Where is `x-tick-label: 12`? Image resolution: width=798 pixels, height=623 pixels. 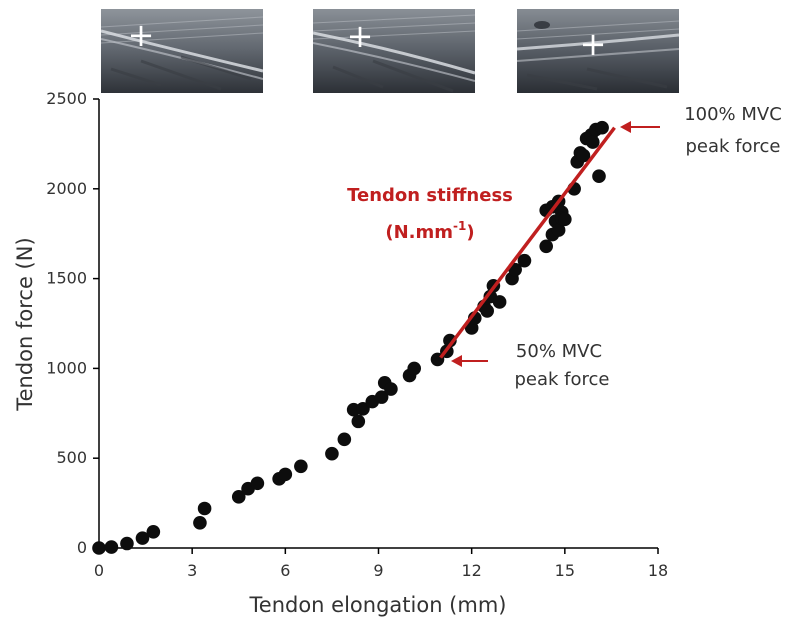
x-tick-label: 12 is located at coordinates (471, 570).